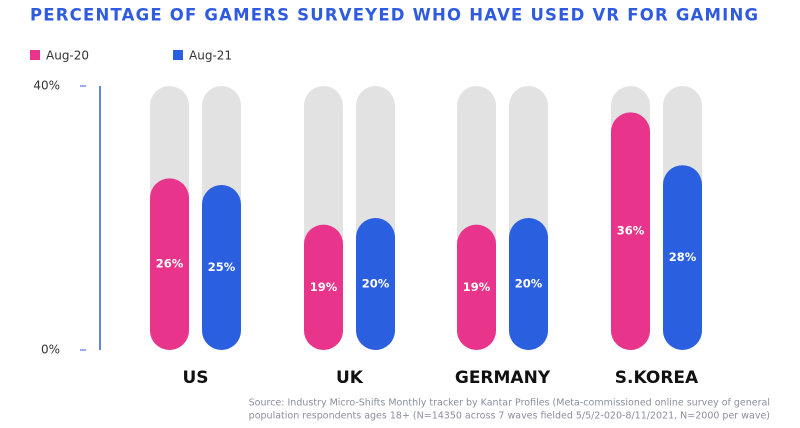 Image resolution: width=800 pixels, height=428 pixels. I want to click on legend-label: Aug-21, so click(210, 56).